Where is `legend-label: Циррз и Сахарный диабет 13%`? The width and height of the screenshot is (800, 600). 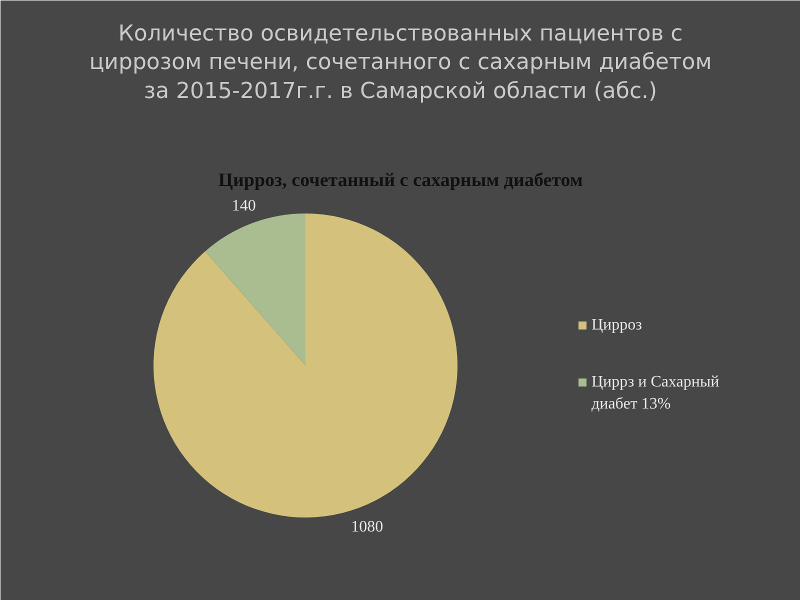
legend-label: Циррз и Сахарный диабет 13% is located at coordinates (656, 393).